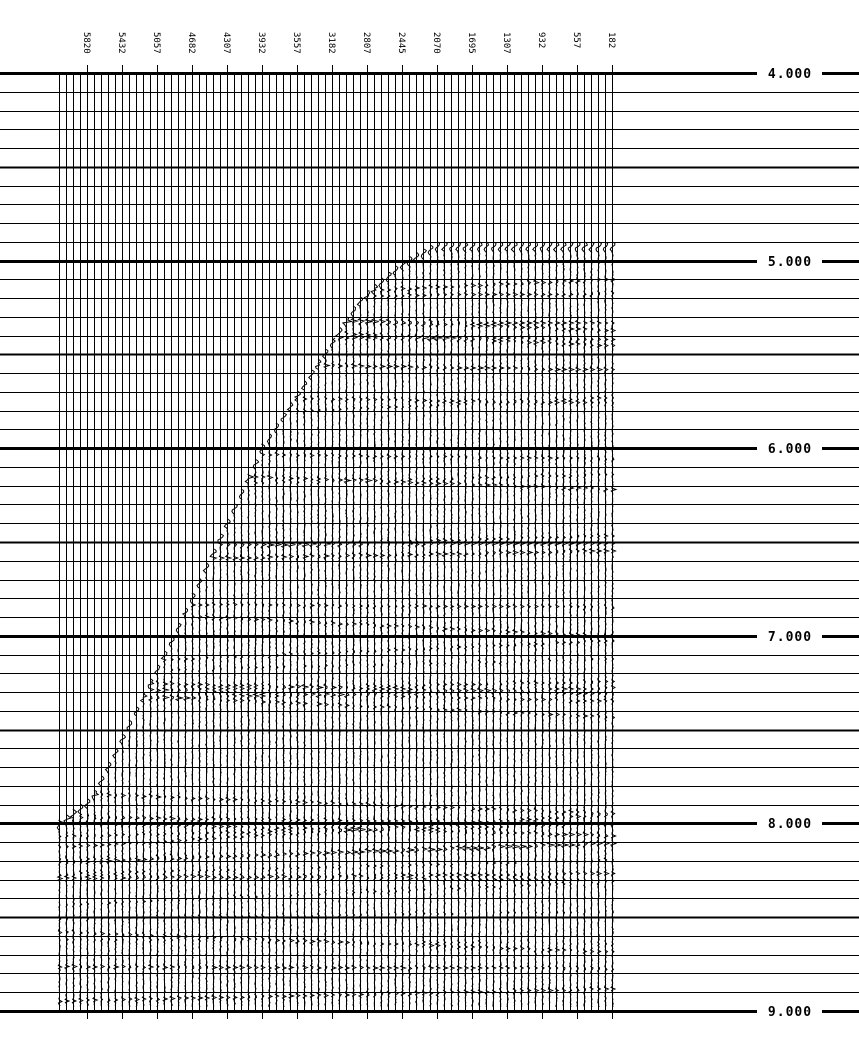 The width and height of the screenshot is (859, 1056). I want to click on offset-tick-label: 2445, so click(401, 43).